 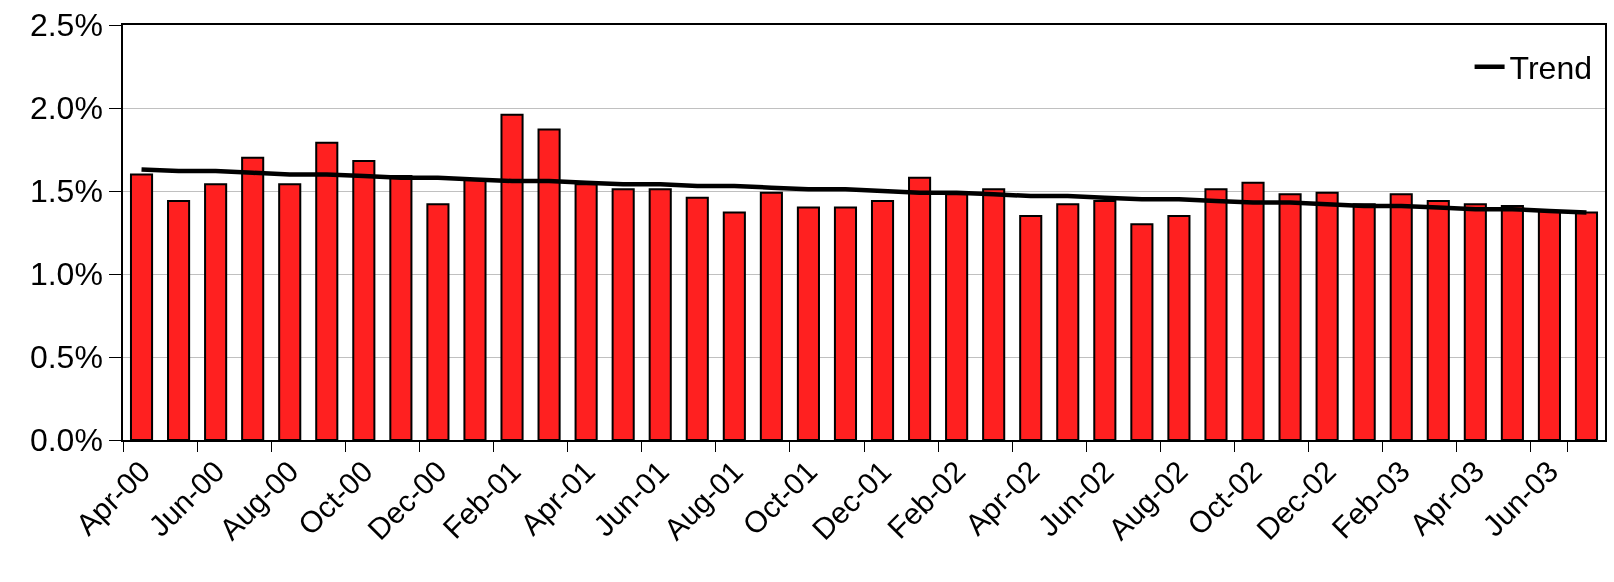 I want to click on y-tick-label: 0.5%, so click(x=66, y=357).